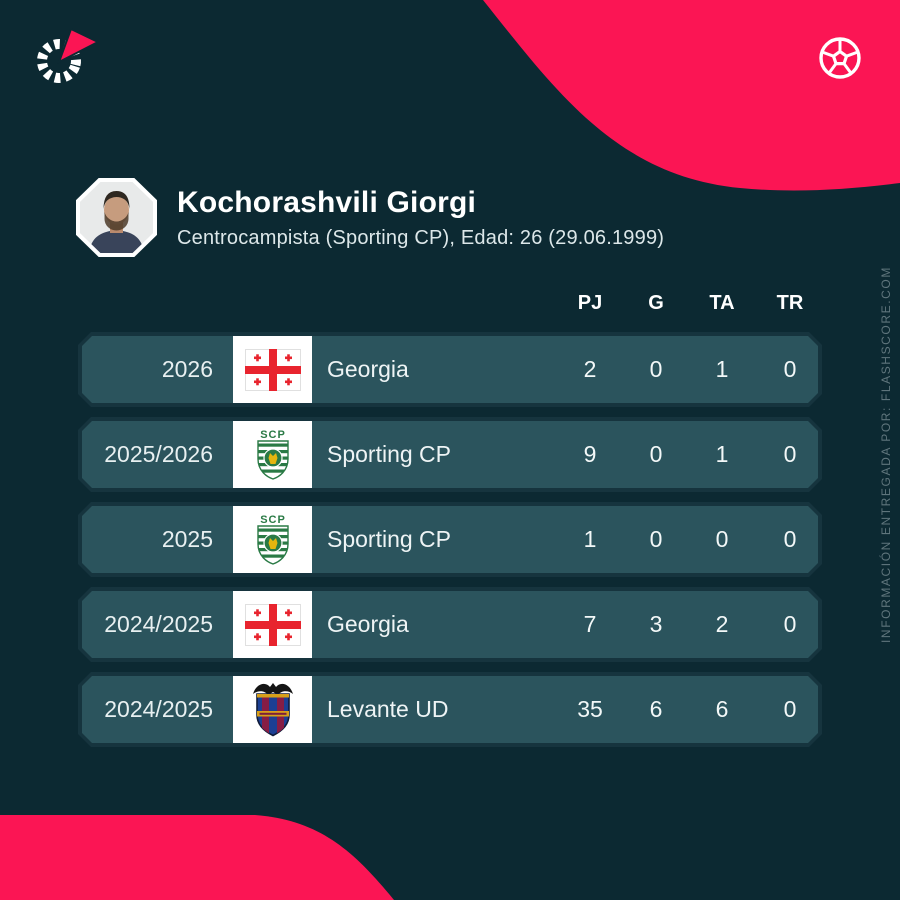 This screenshot has width=900, height=900. Describe the element at coordinates (722, 709) in the screenshot. I see `stat-value-ta: 6` at that location.